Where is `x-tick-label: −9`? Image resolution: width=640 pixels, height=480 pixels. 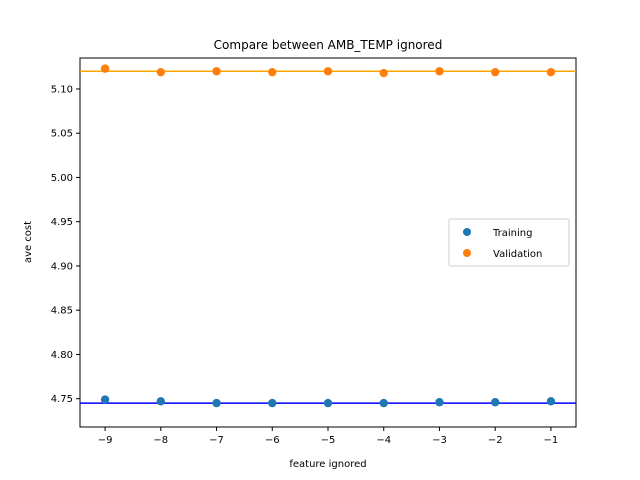 x-tick-label: −9 is located at coordinates (105, 440).